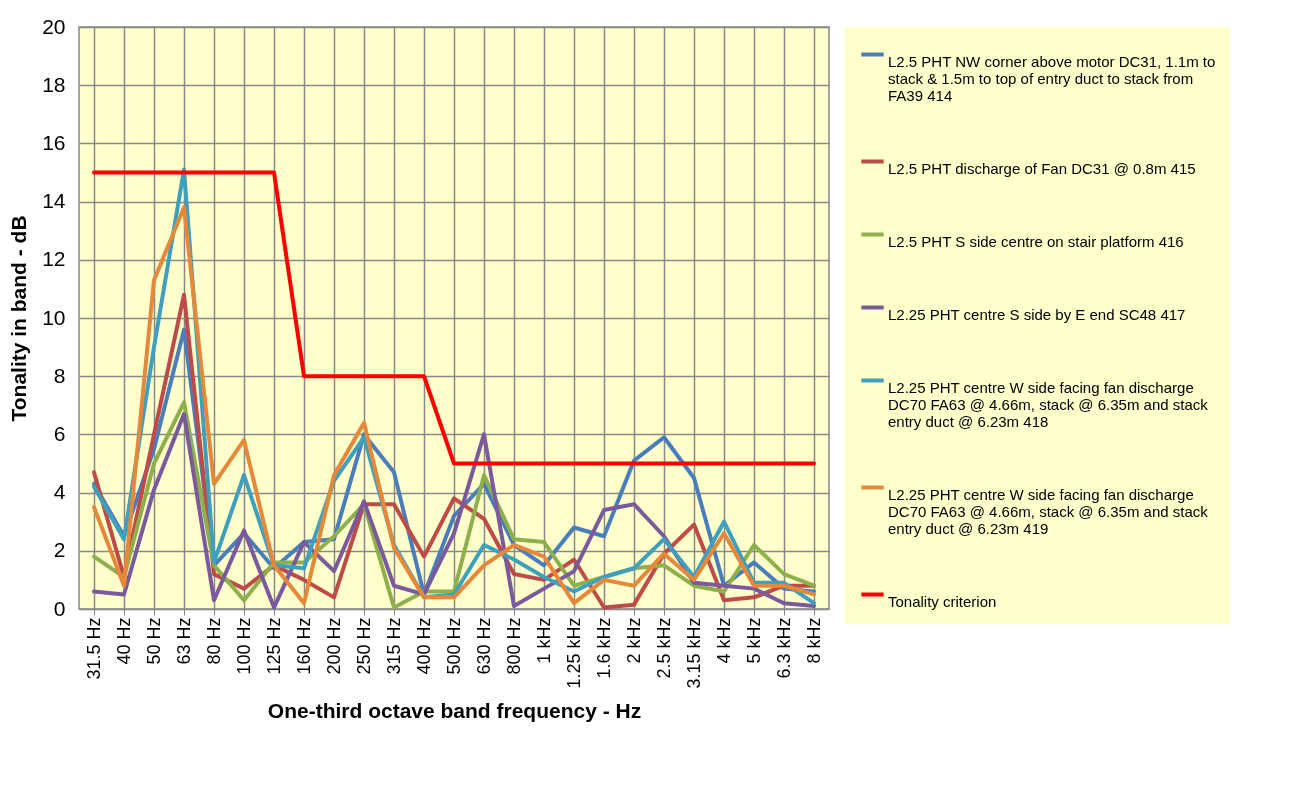 This screenshot has height=798, width=1307. I want to click on y-tick-label: 18, so click(54, 84).